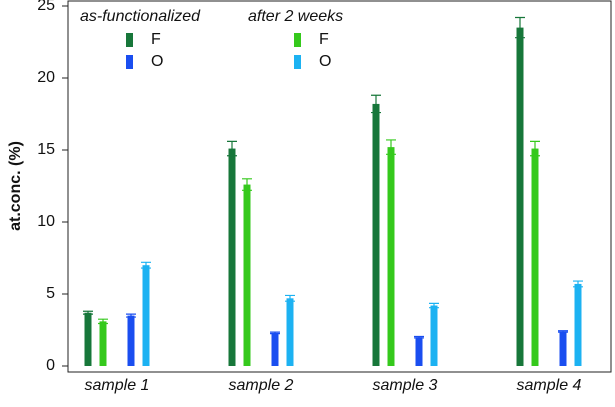  What do you see at coordinates (15, 186) in the screenshot?
I see `y-axis-label: at.conc. (%)` at bounding box center [15, 186].